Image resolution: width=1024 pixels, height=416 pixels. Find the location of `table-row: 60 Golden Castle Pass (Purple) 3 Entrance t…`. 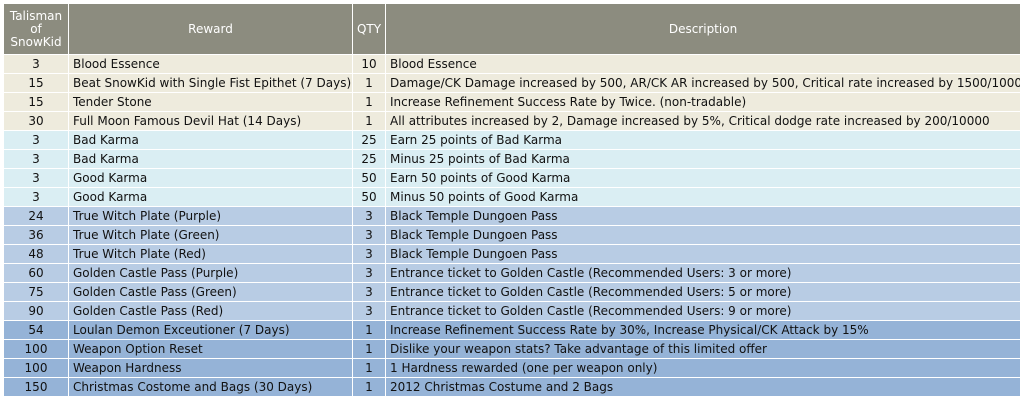

table-row: 60 Golden Castle Pass (Purple) 3 Entrance t… is located at coordinates (512, 273).